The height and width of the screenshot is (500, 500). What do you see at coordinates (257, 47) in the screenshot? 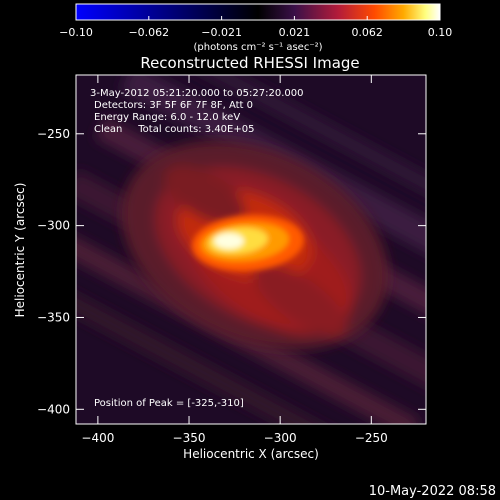
I see `colorbar-units: (photons cm⁻² s⁻¹ asec⁻²)` at bounding box center [257, 47].